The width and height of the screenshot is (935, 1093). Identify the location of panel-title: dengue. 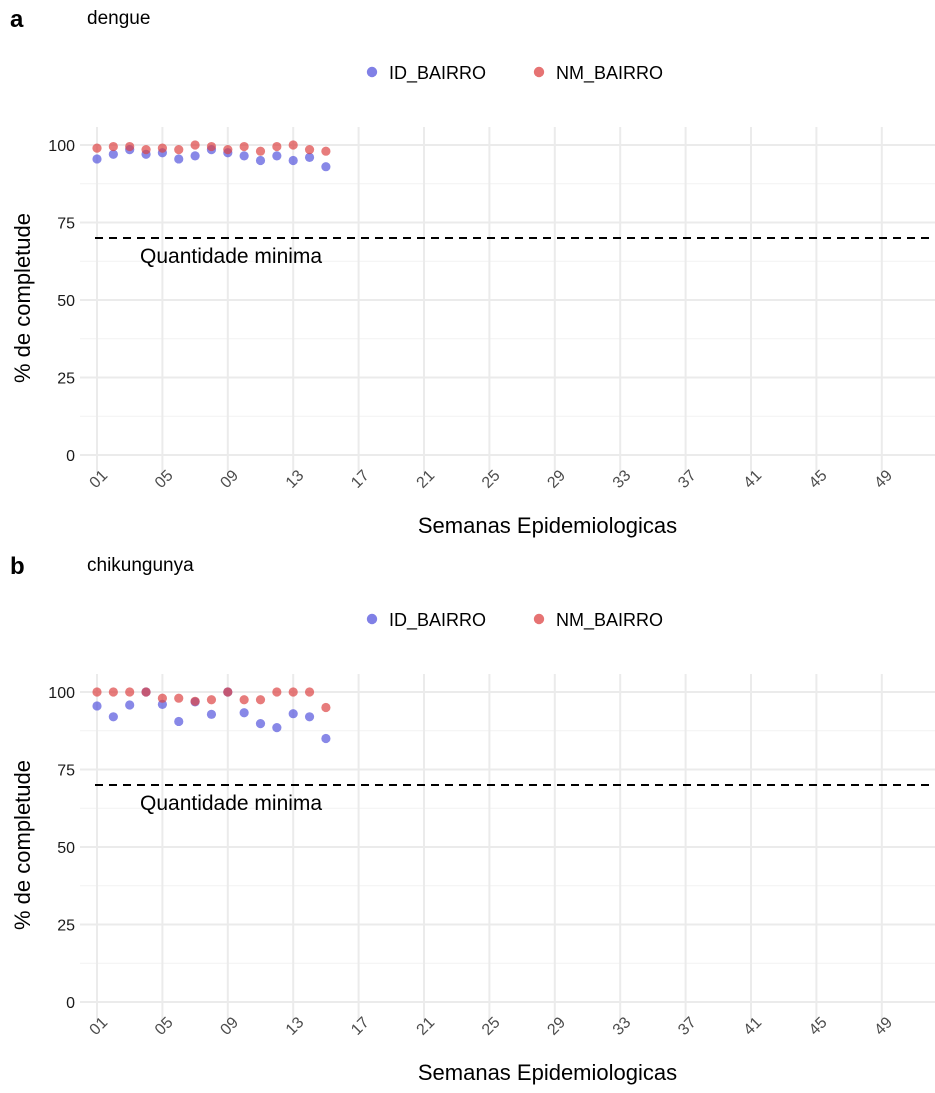
(118, 18).